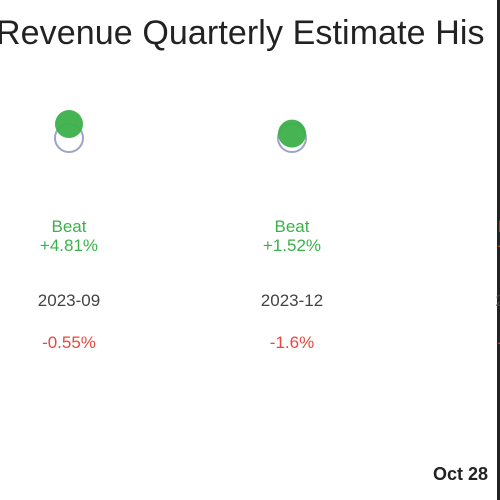 The width and height of the screenshot is (500, 500). Describe the element at coordinates (292, 300) in the screenshot. I see `period-label: 2023-12` at that location.